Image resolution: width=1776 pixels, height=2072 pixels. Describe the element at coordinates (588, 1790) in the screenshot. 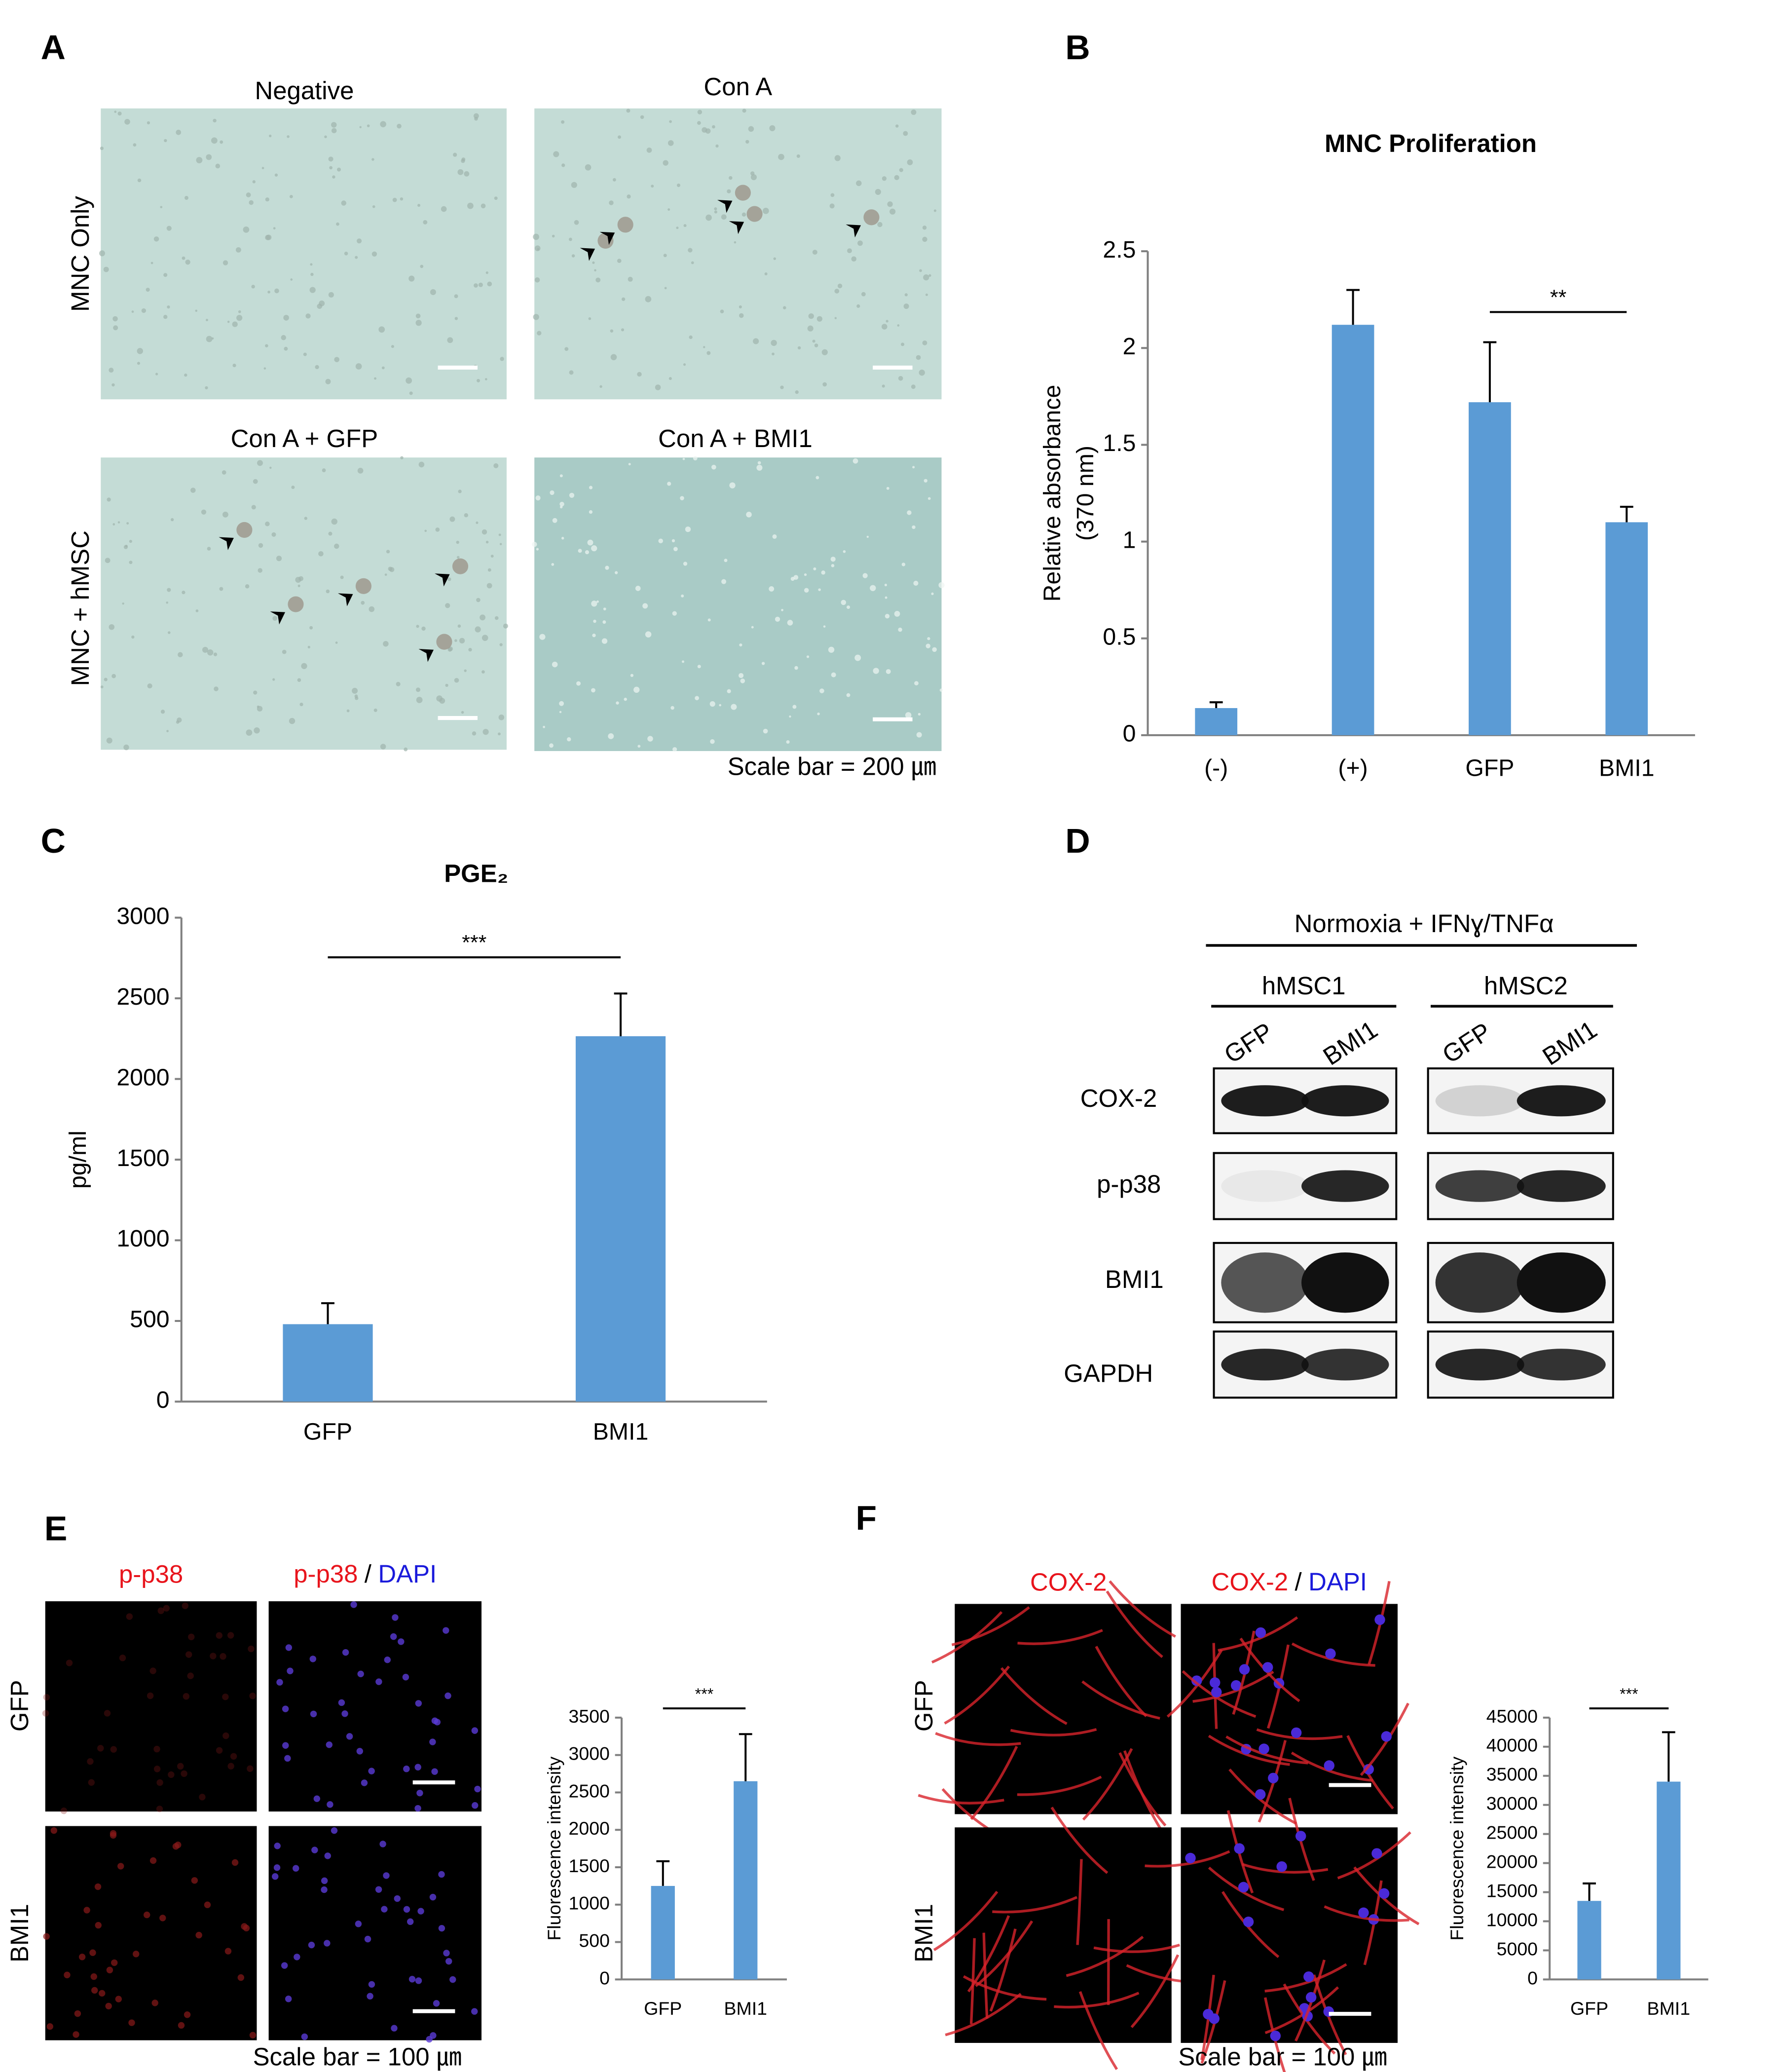

I see `y-tick-label: 2500` at that location.